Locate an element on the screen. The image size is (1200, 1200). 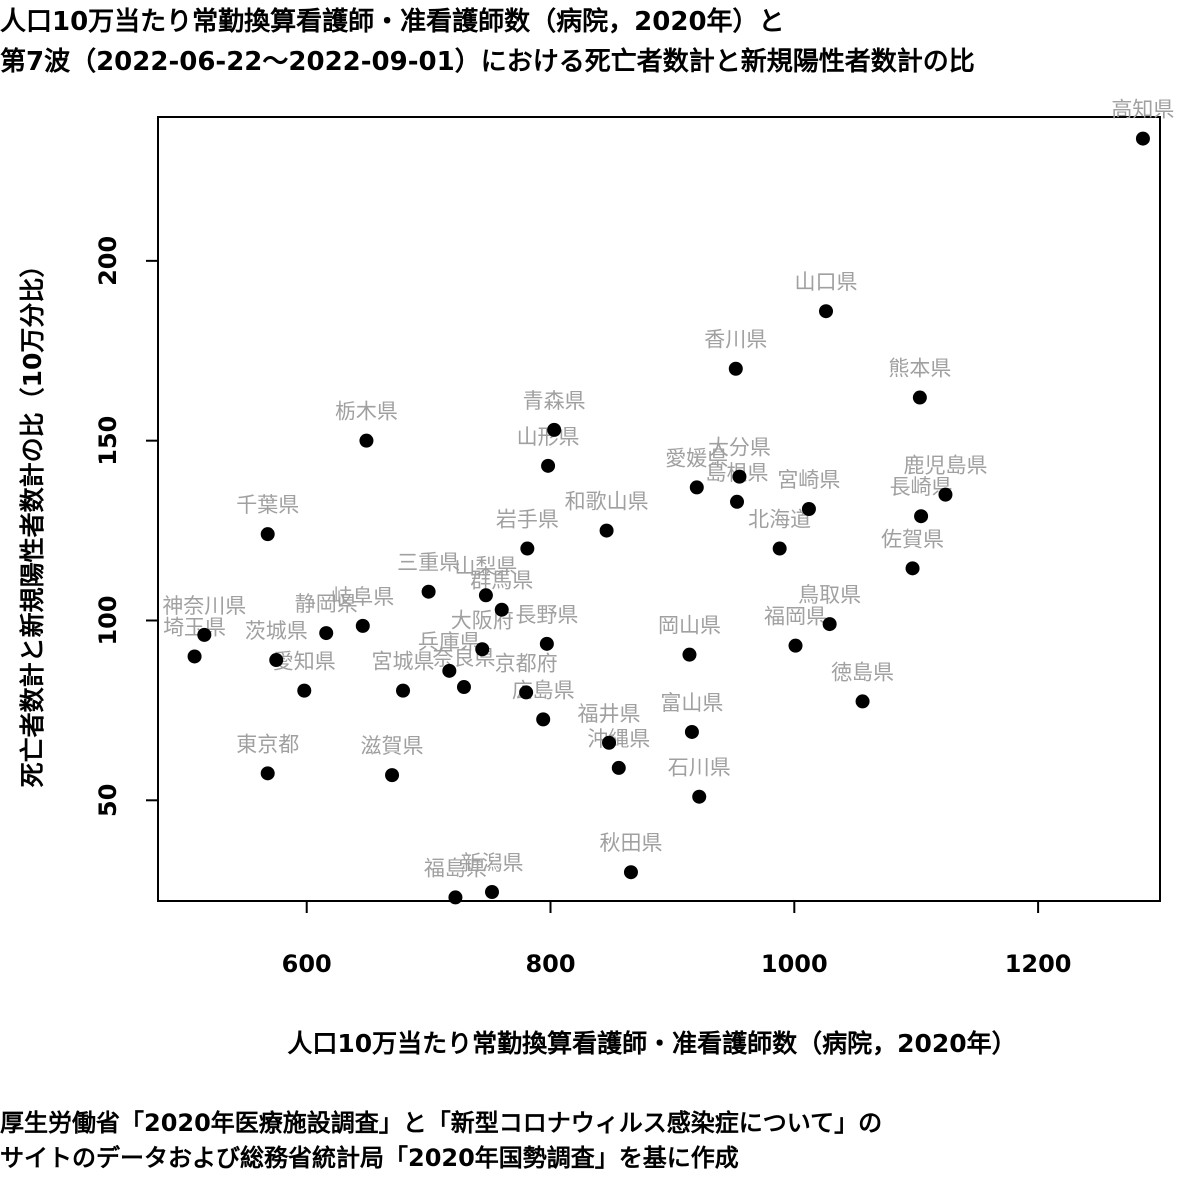
x-axis: 600 800 1000 1200 is located at coordinates (677, 939).